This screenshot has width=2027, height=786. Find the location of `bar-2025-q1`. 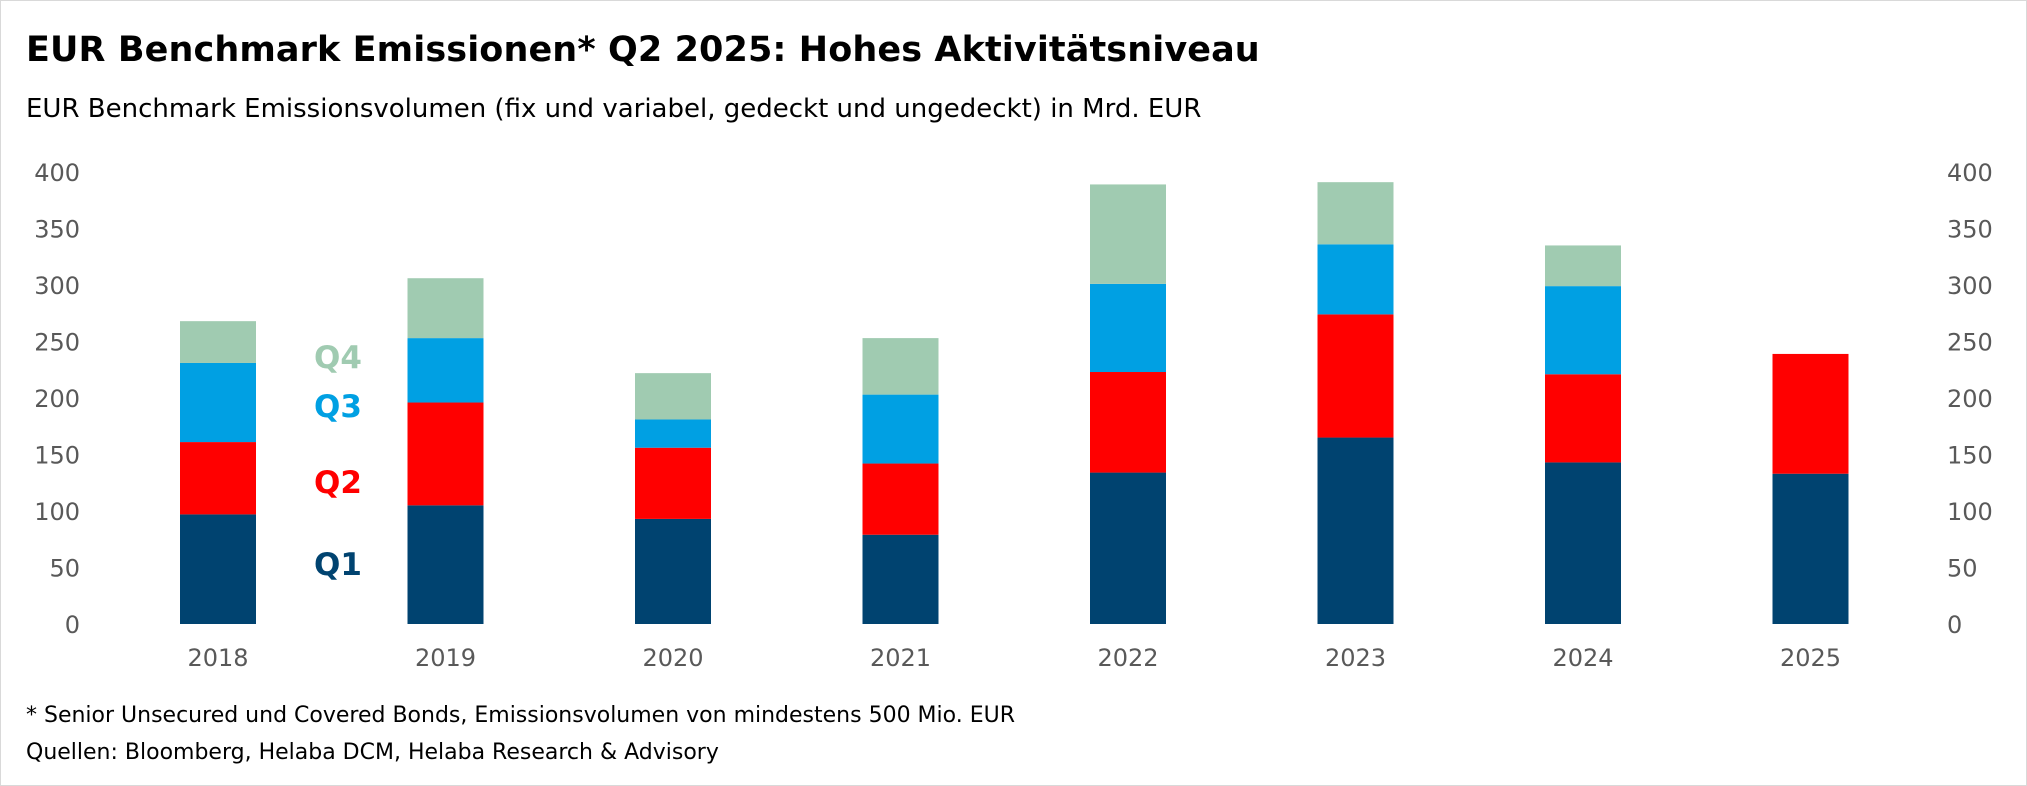

bar-2025-q1 is located at coordinates (1810, 548).